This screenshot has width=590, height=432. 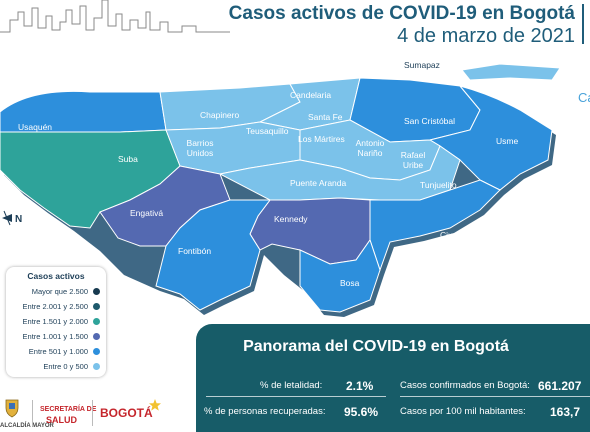 I want to click on city-skyline-graphic, so click(x=115, y=16).